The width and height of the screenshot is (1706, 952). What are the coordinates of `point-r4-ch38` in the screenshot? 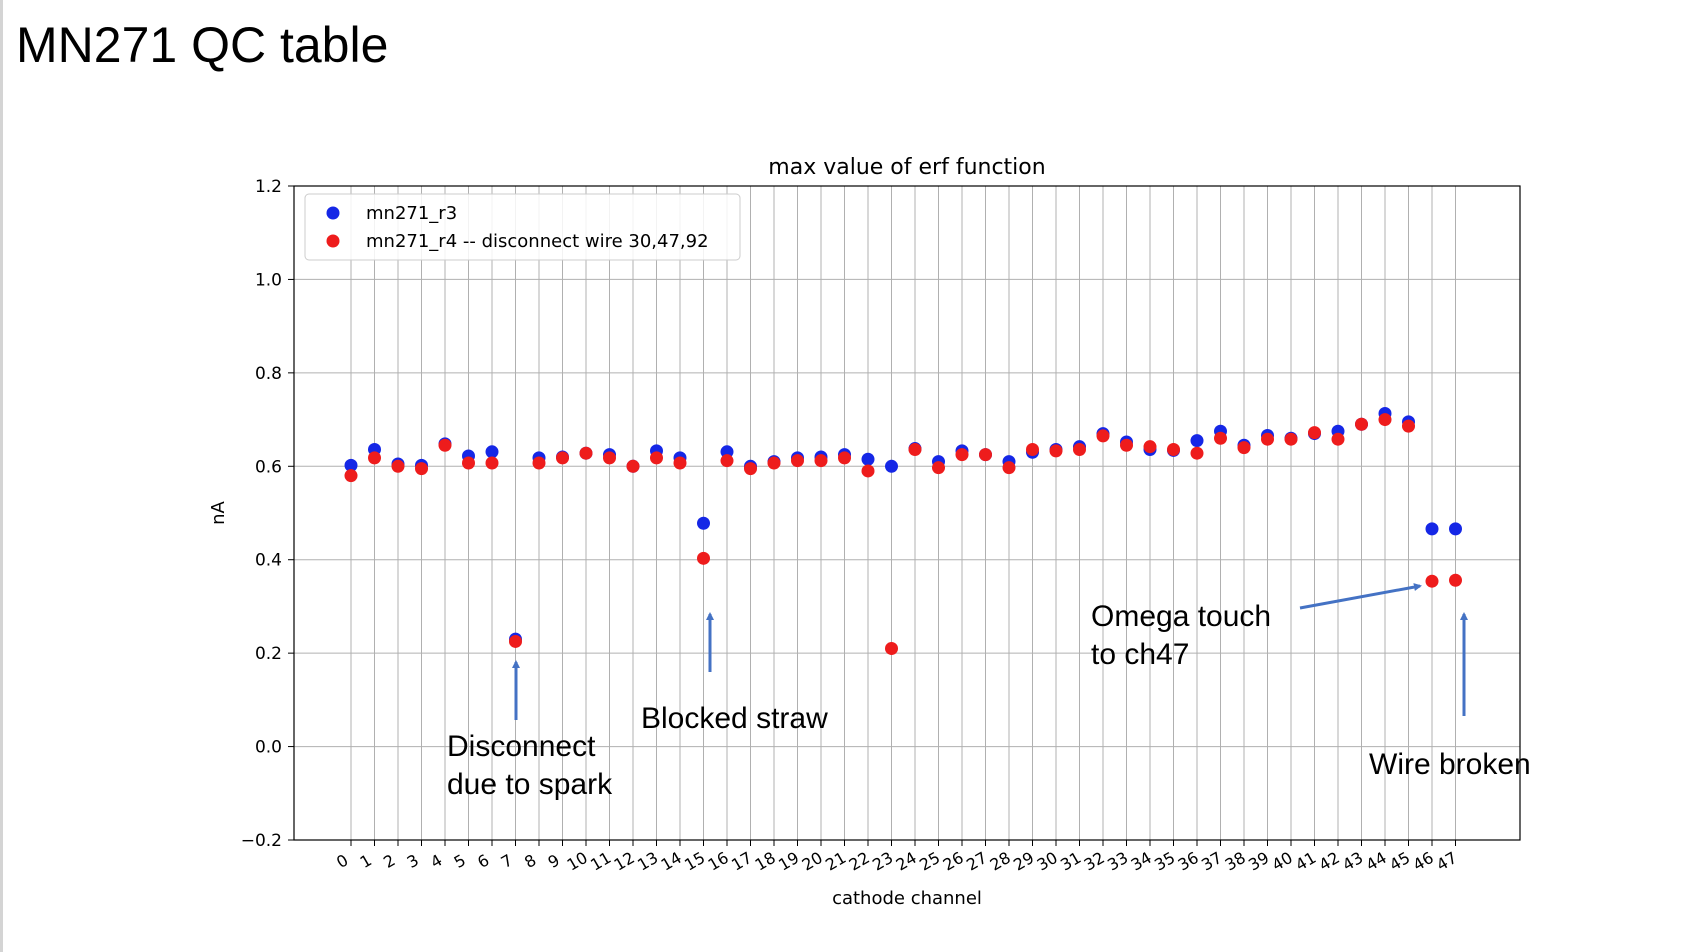 It's located at (1244, 448).